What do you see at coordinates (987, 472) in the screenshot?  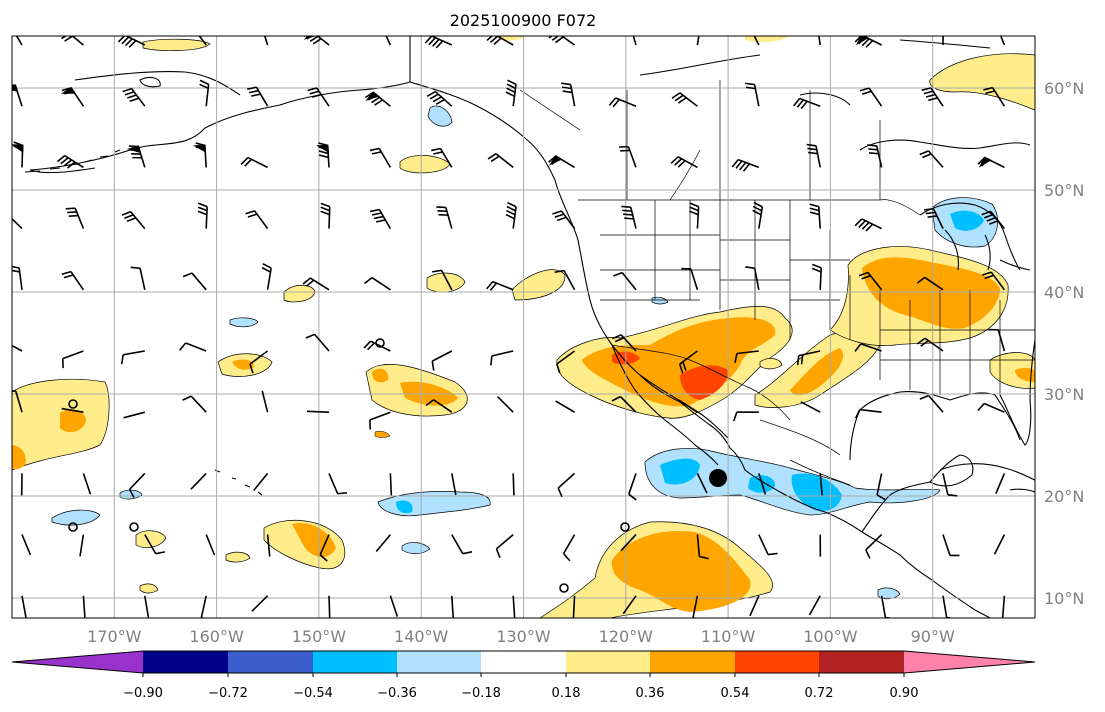 I see `cuba` at bounding box center [987, 472].